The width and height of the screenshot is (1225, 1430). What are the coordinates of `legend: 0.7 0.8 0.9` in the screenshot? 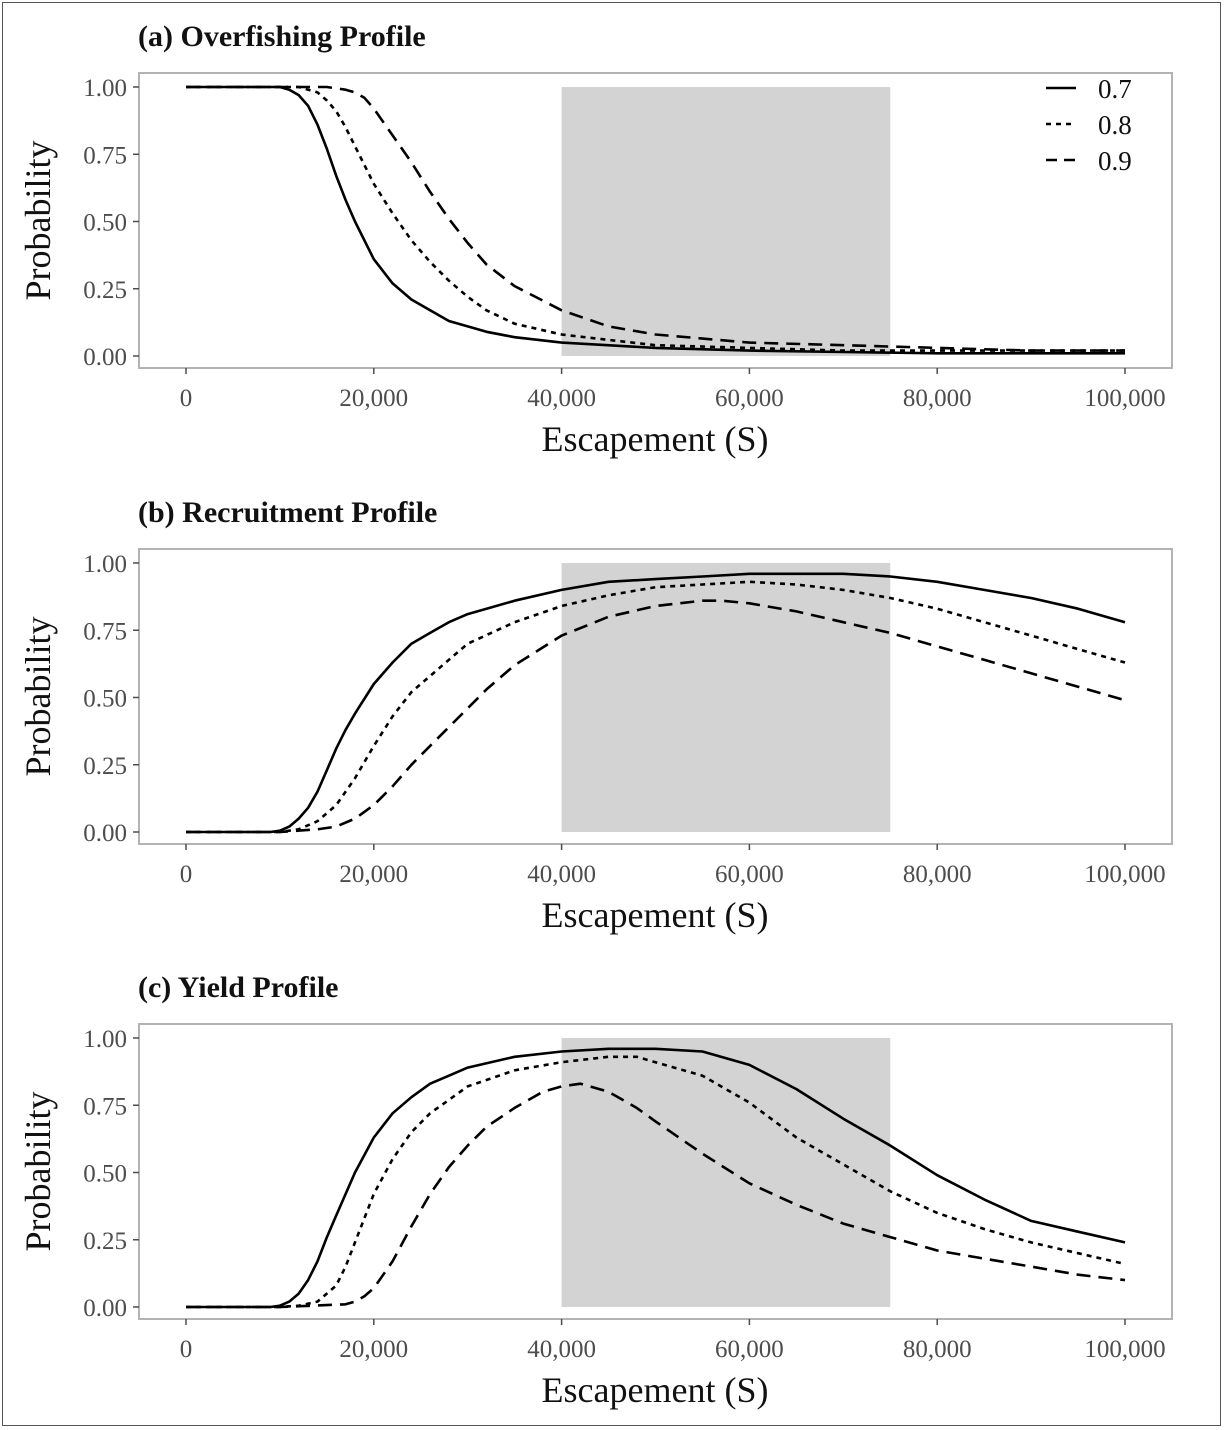 It's located at (1089, 125).